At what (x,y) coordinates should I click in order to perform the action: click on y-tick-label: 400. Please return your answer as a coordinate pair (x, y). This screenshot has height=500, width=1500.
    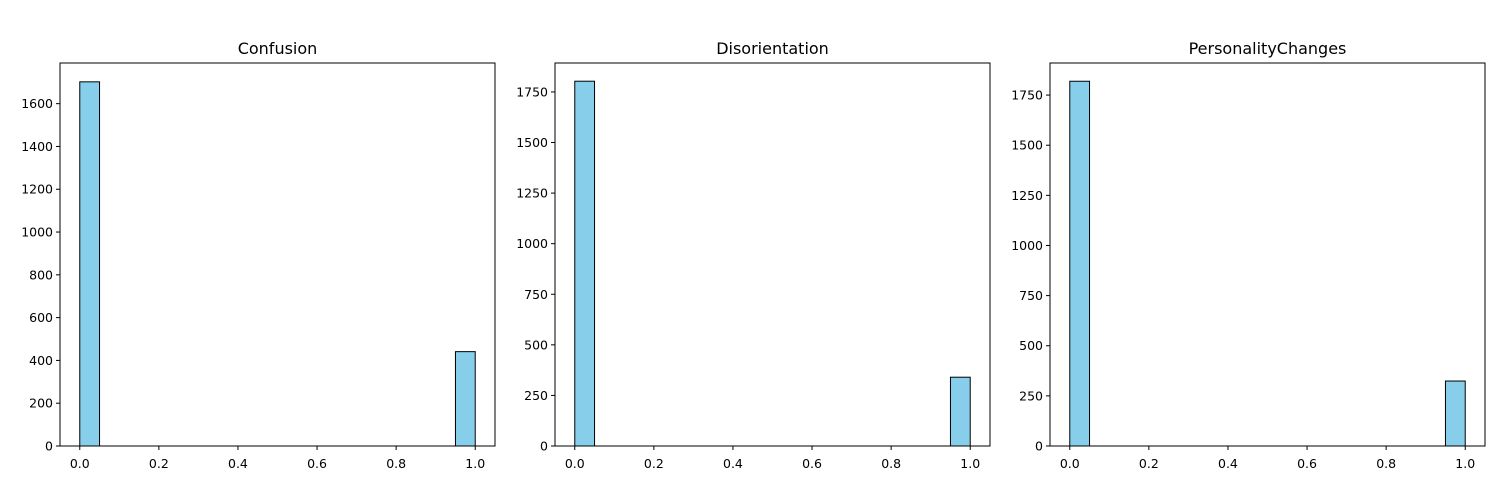
    Looking at the image, I should click on (41, 360).